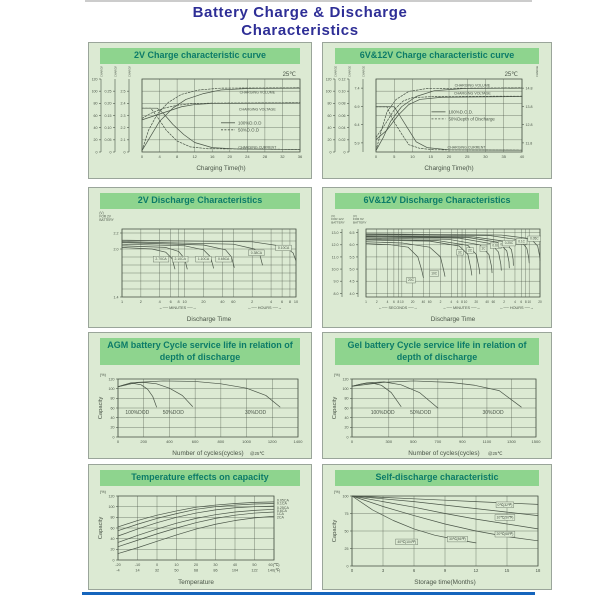 This screenshot has width=600, height=600. Describe the element at coordinates (529, 302) in the screenshot. I see `svg-text: 10` at that location.